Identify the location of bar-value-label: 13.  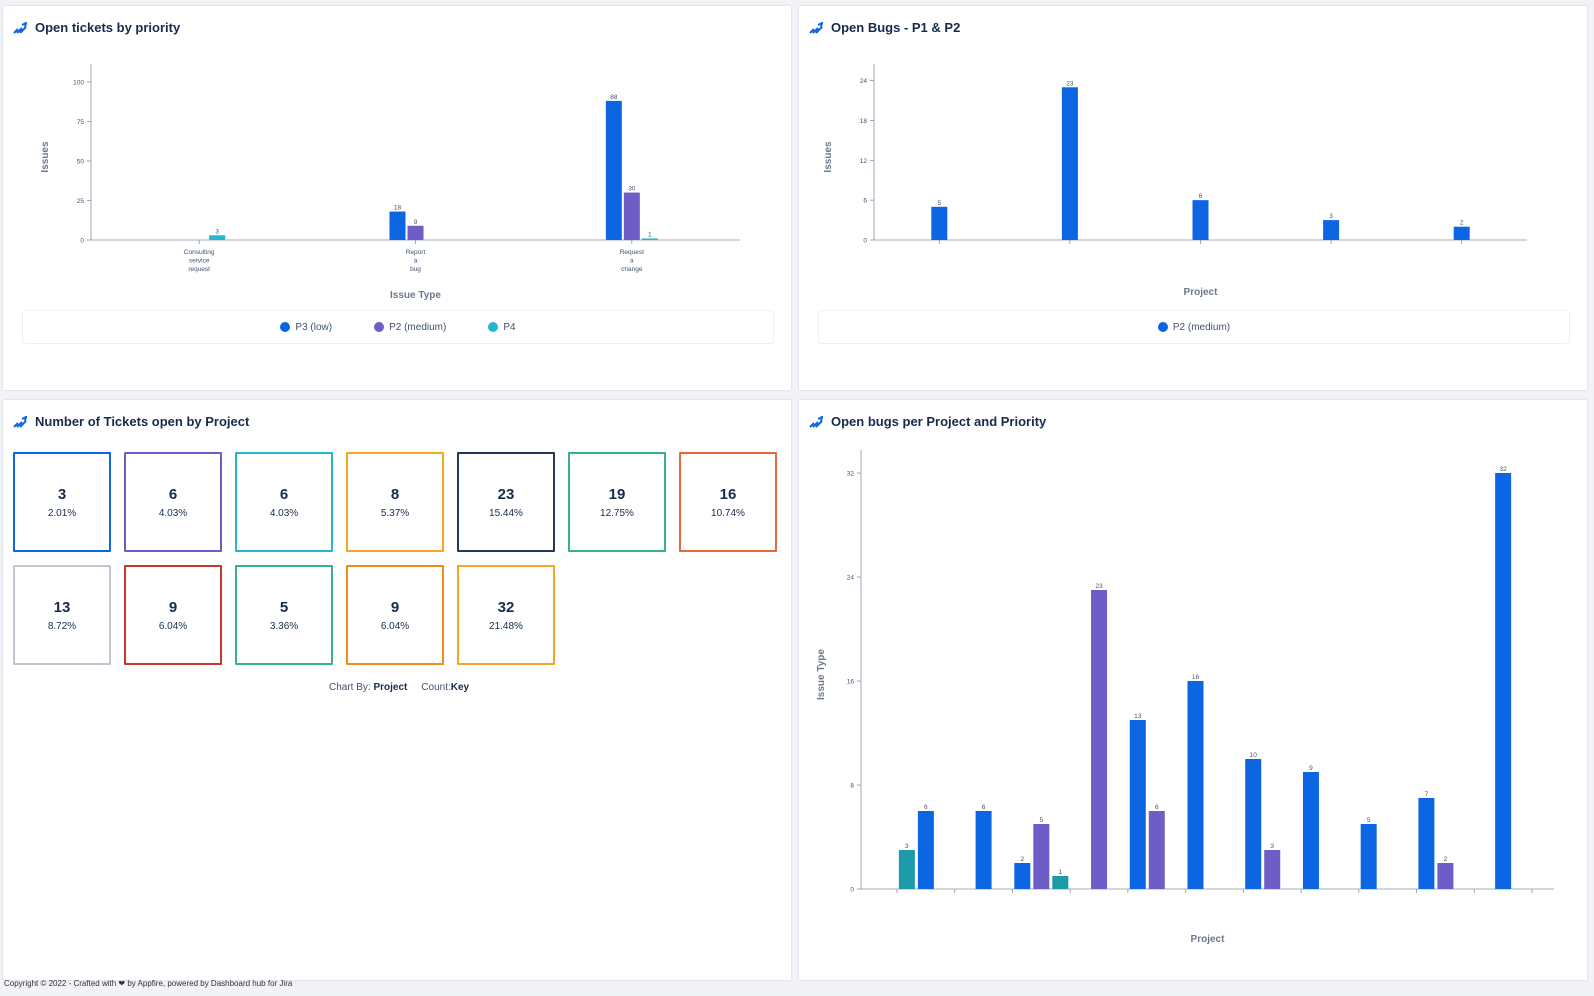
(1138, 716).